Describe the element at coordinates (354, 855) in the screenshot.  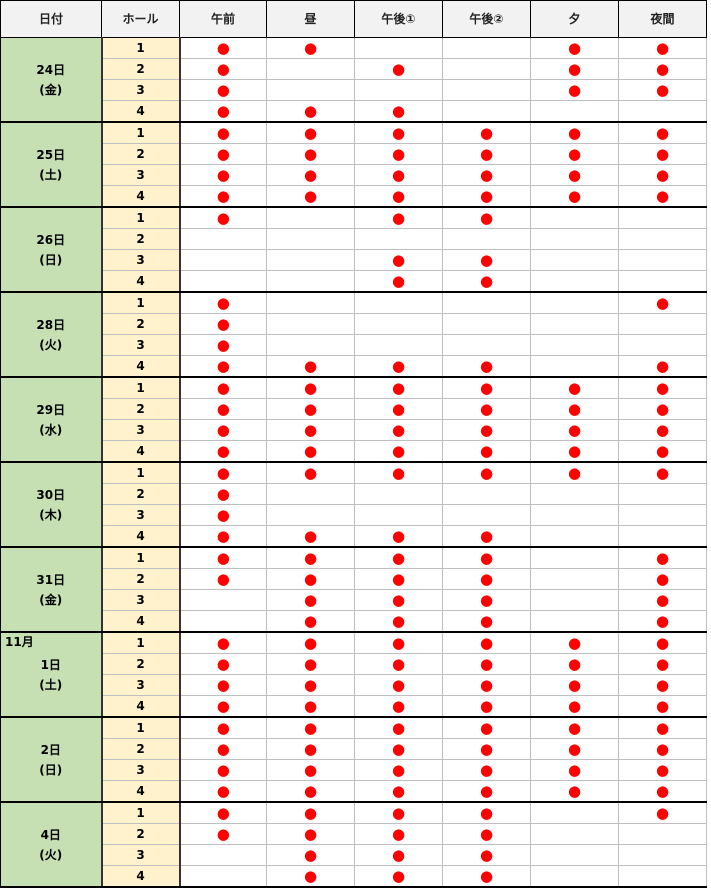
I see `table-row: 3 ● ● ●` at that location.